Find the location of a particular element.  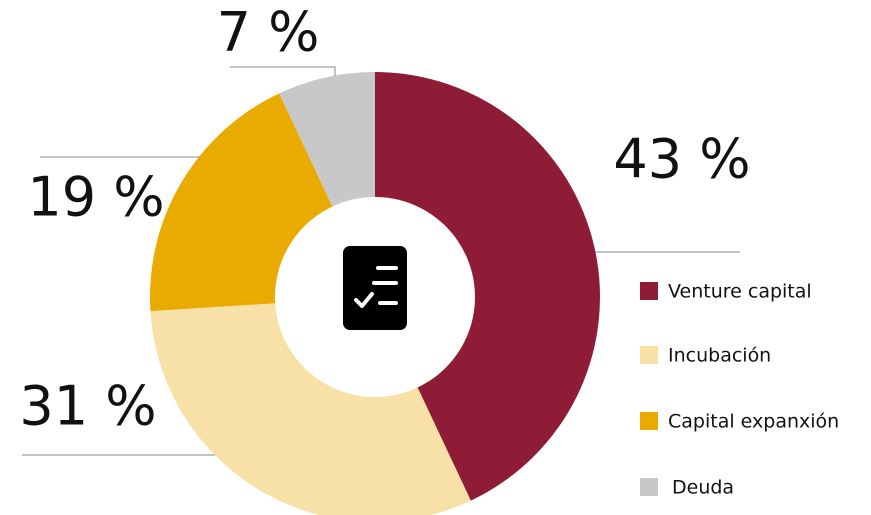

legend-label: Deuda is located at coordinates (703, 488).